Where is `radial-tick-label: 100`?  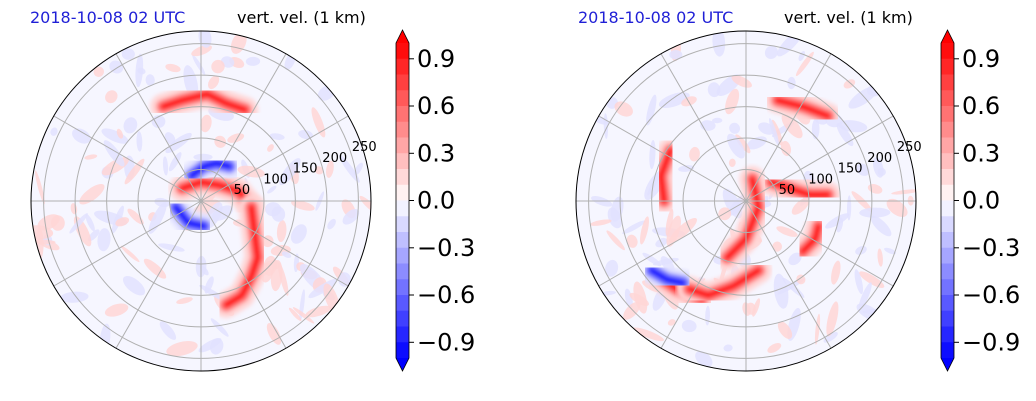
radial-tick-label: 100 is located at coordinates (275, 180).